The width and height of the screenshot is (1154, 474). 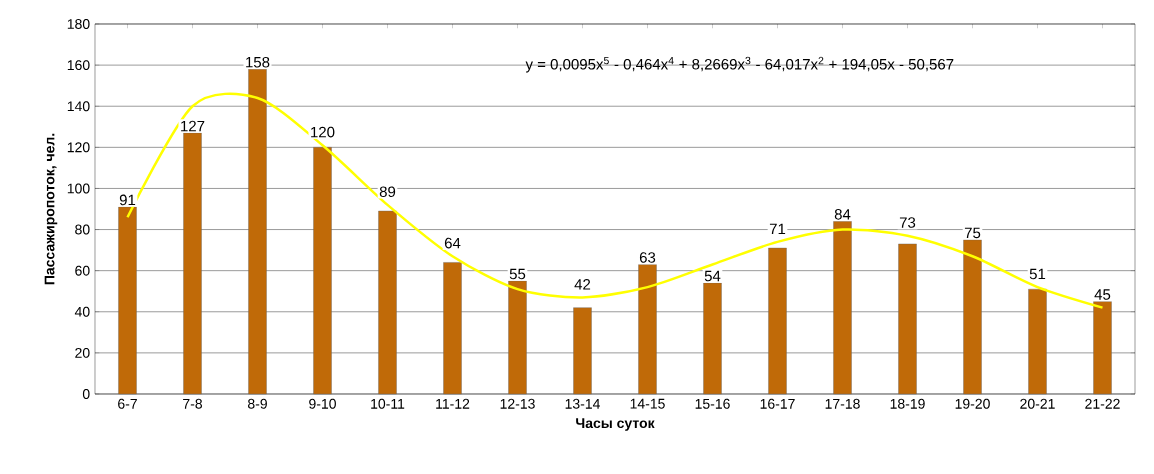 I want to click on text: y = 0,0095x$^{5}$ - 0,464x$^{4}$ + 8,2669x$^{3}$ - 64,017x$^{2}$ + 194,05x - 50,567, so click(x=739, y=64).